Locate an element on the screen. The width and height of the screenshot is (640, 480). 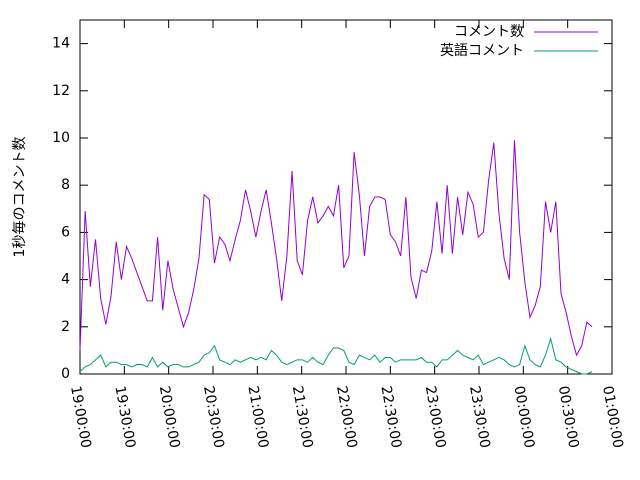
x-tick-label: 00:30:00 is located at coordinates (568, 417).